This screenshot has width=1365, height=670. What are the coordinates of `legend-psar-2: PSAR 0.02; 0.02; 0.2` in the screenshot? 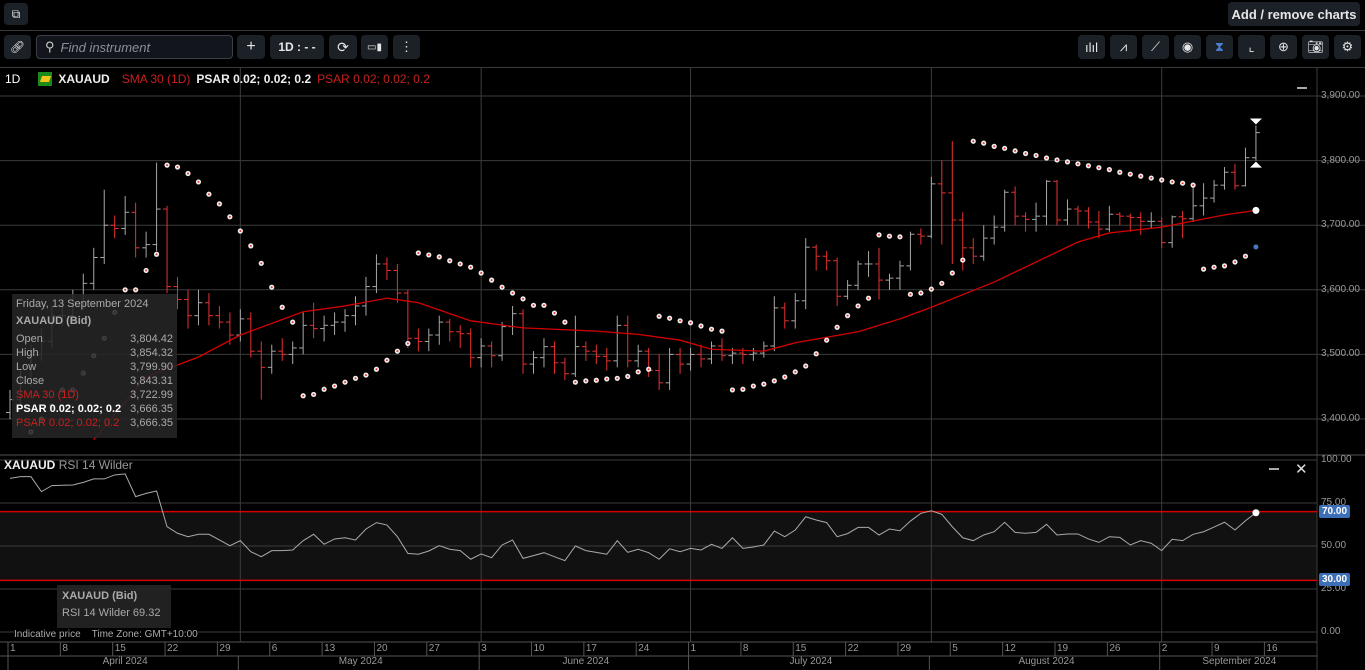 It's located at (373, 79).